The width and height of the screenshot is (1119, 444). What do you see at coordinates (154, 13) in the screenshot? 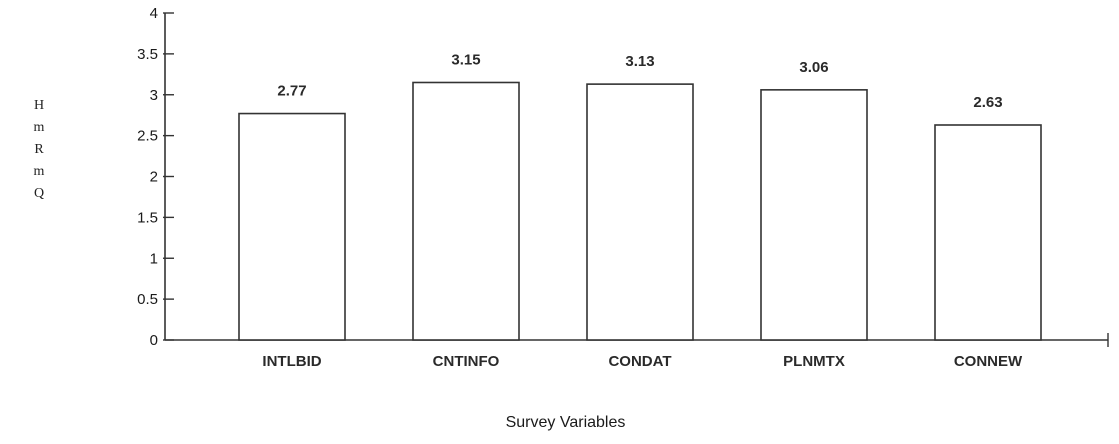
I see `y-tick-label: 4` at bounding box center [154, 13].